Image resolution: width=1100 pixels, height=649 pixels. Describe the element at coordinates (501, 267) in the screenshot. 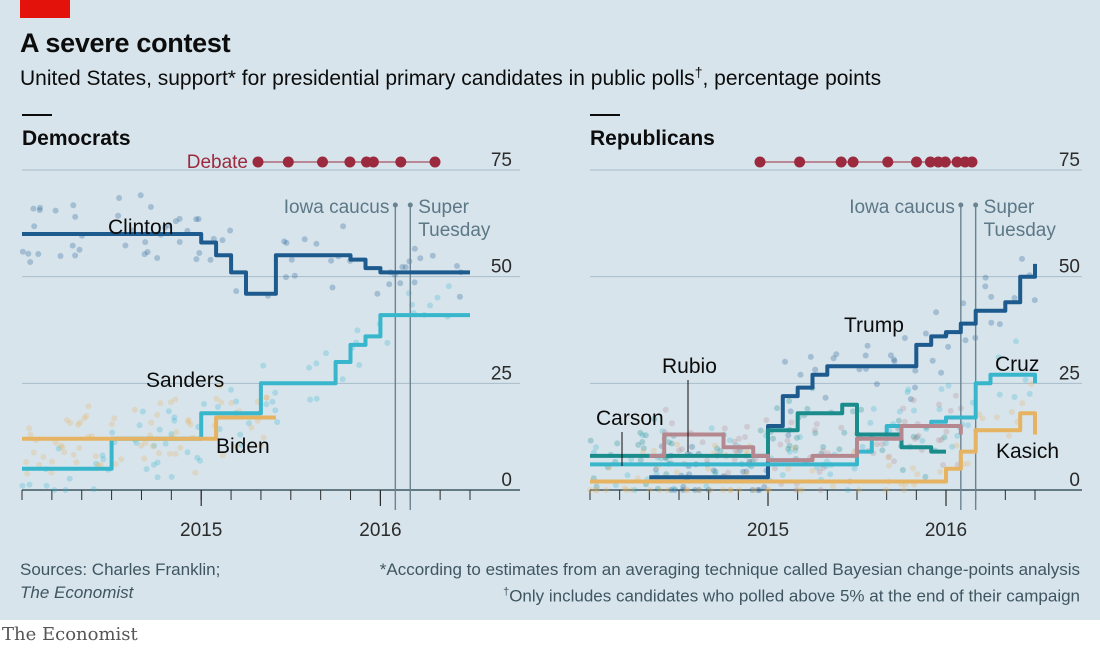

I see `y-tick-label-0-50: 50` at that location.